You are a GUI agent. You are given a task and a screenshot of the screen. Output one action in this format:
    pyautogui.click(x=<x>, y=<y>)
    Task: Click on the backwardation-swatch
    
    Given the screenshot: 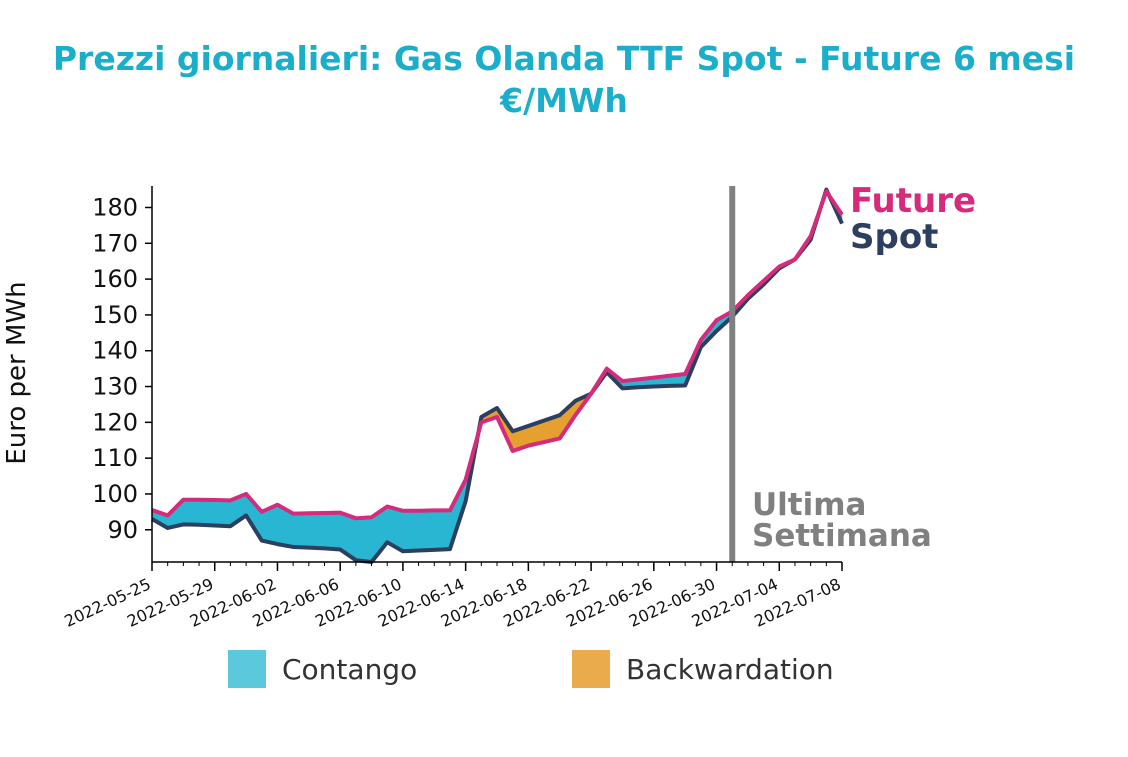 What is the action you would take?
    pyautogui.click(x=591, y=669)
    